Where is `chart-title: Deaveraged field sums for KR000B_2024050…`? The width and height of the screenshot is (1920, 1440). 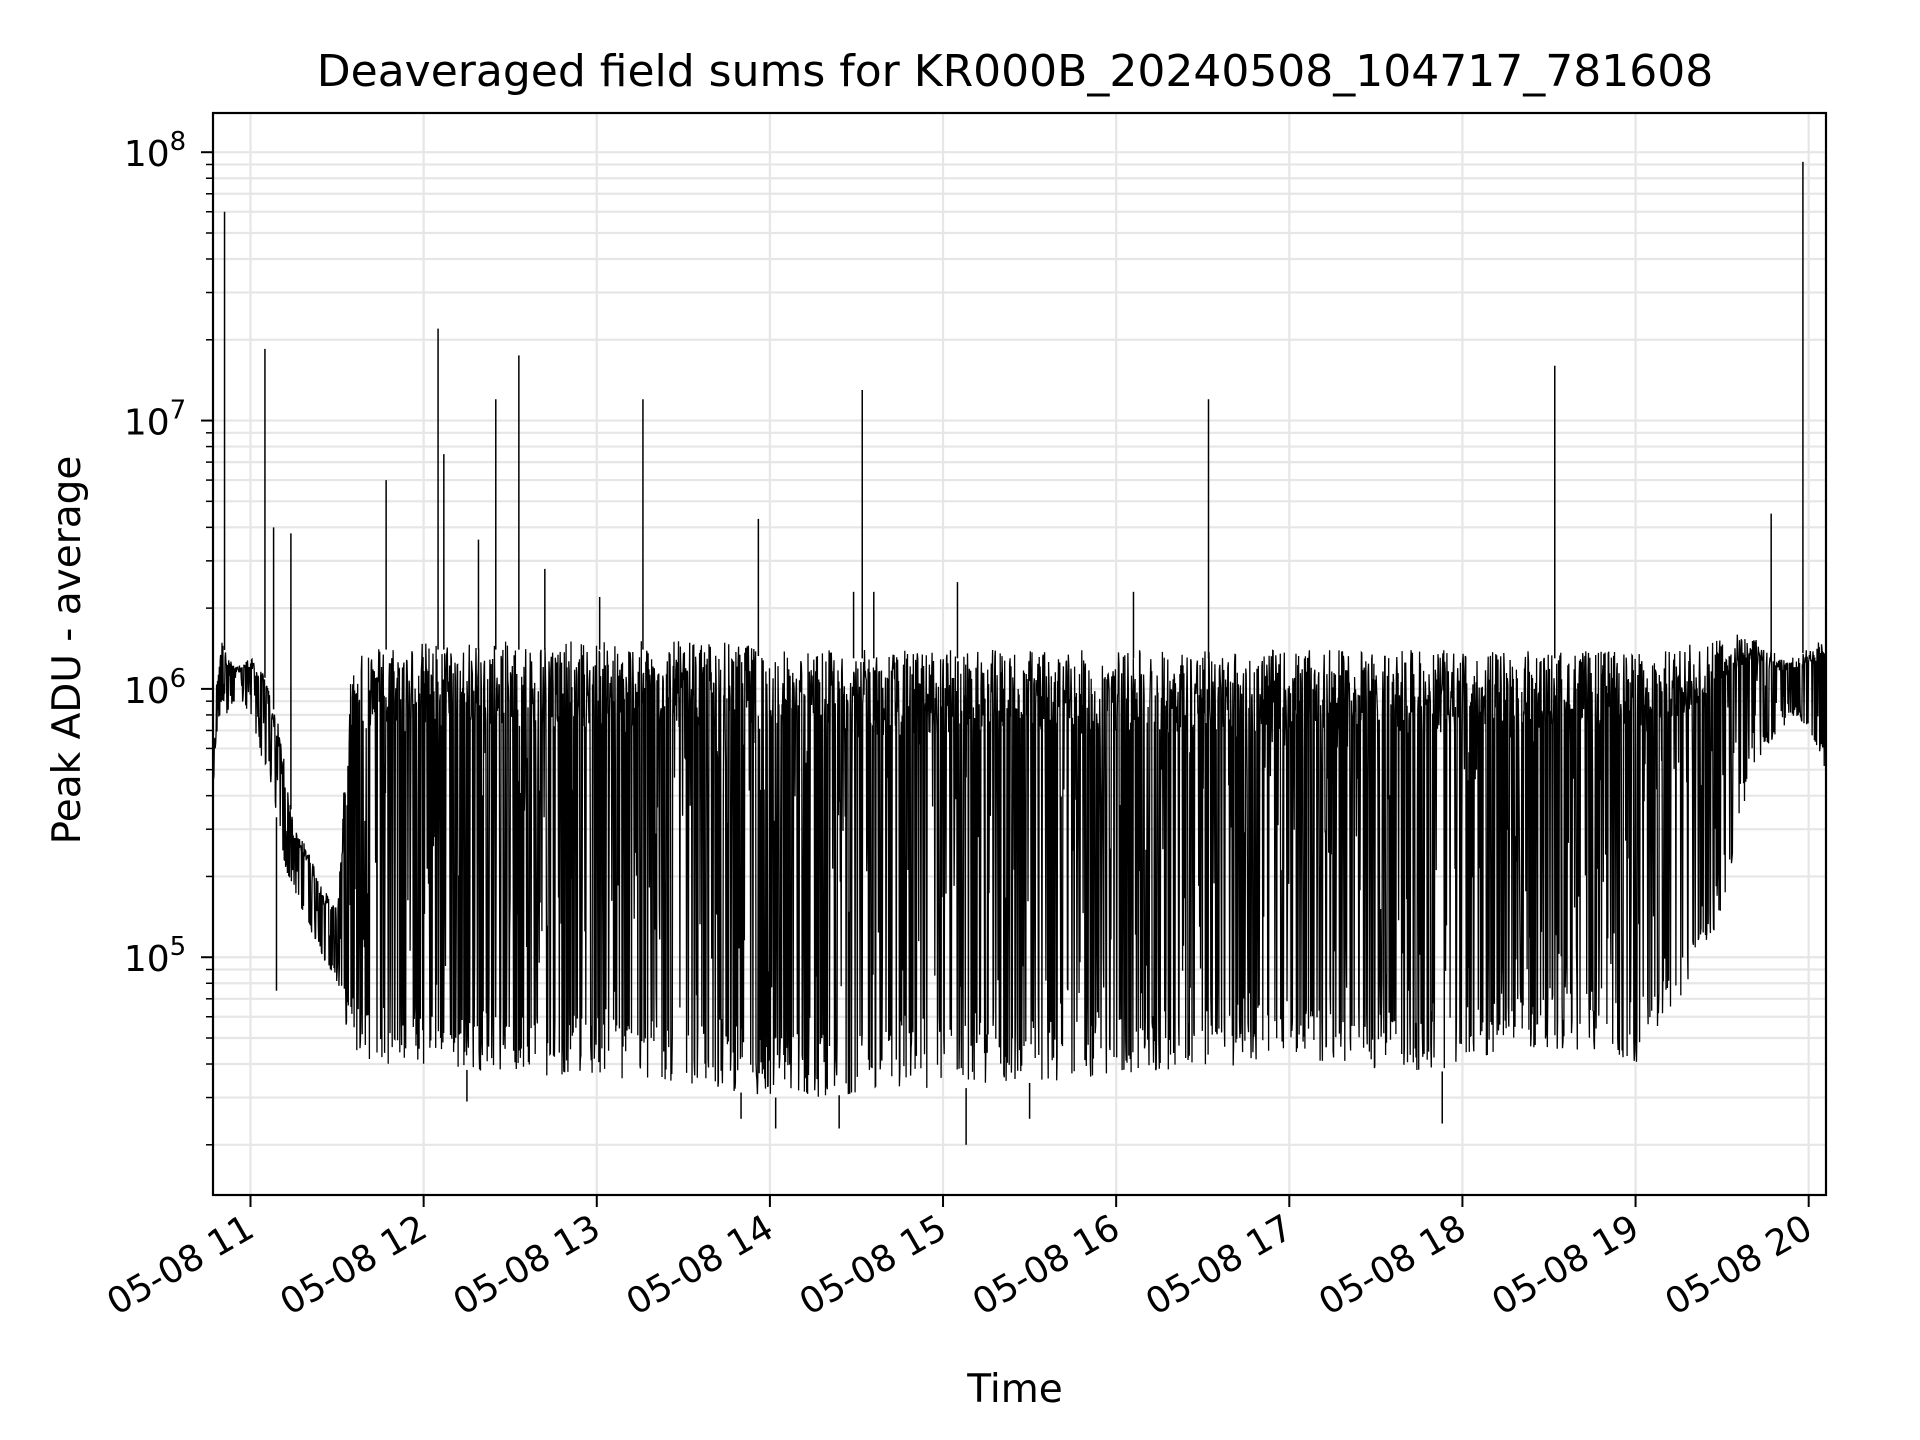
chart-title: Deaveraged field sums for KR000B_2024050… is located at coordinates (1015, 71).